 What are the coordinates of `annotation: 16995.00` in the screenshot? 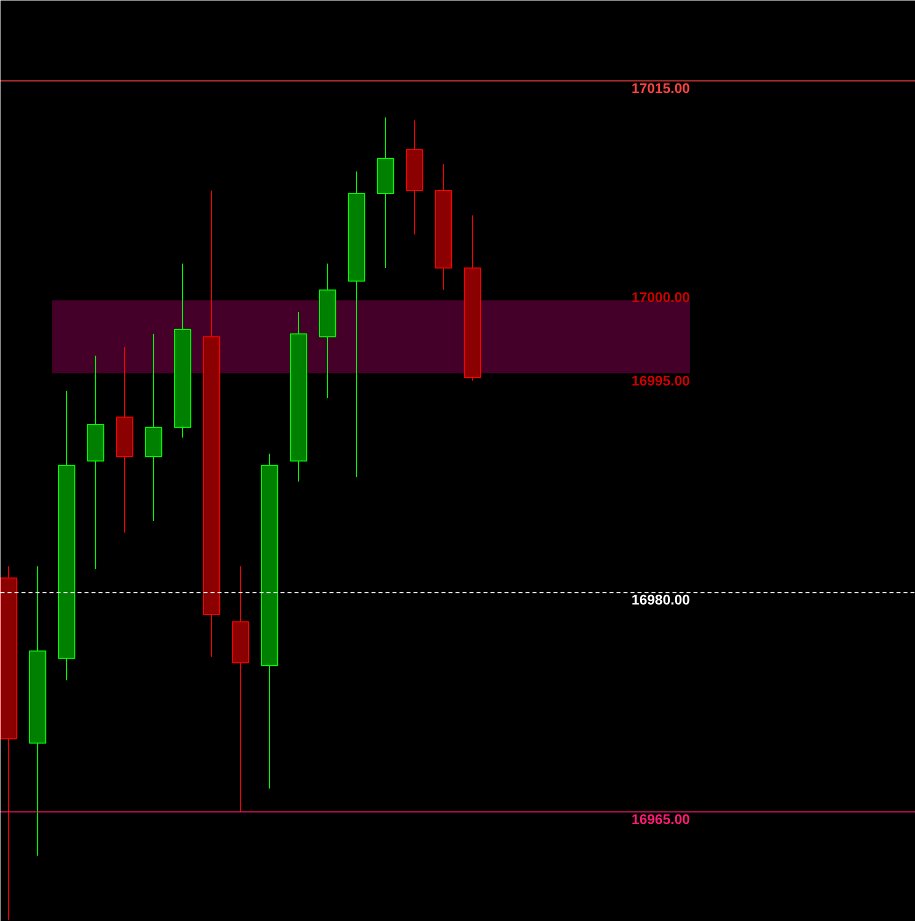 It's located at (661, 380).